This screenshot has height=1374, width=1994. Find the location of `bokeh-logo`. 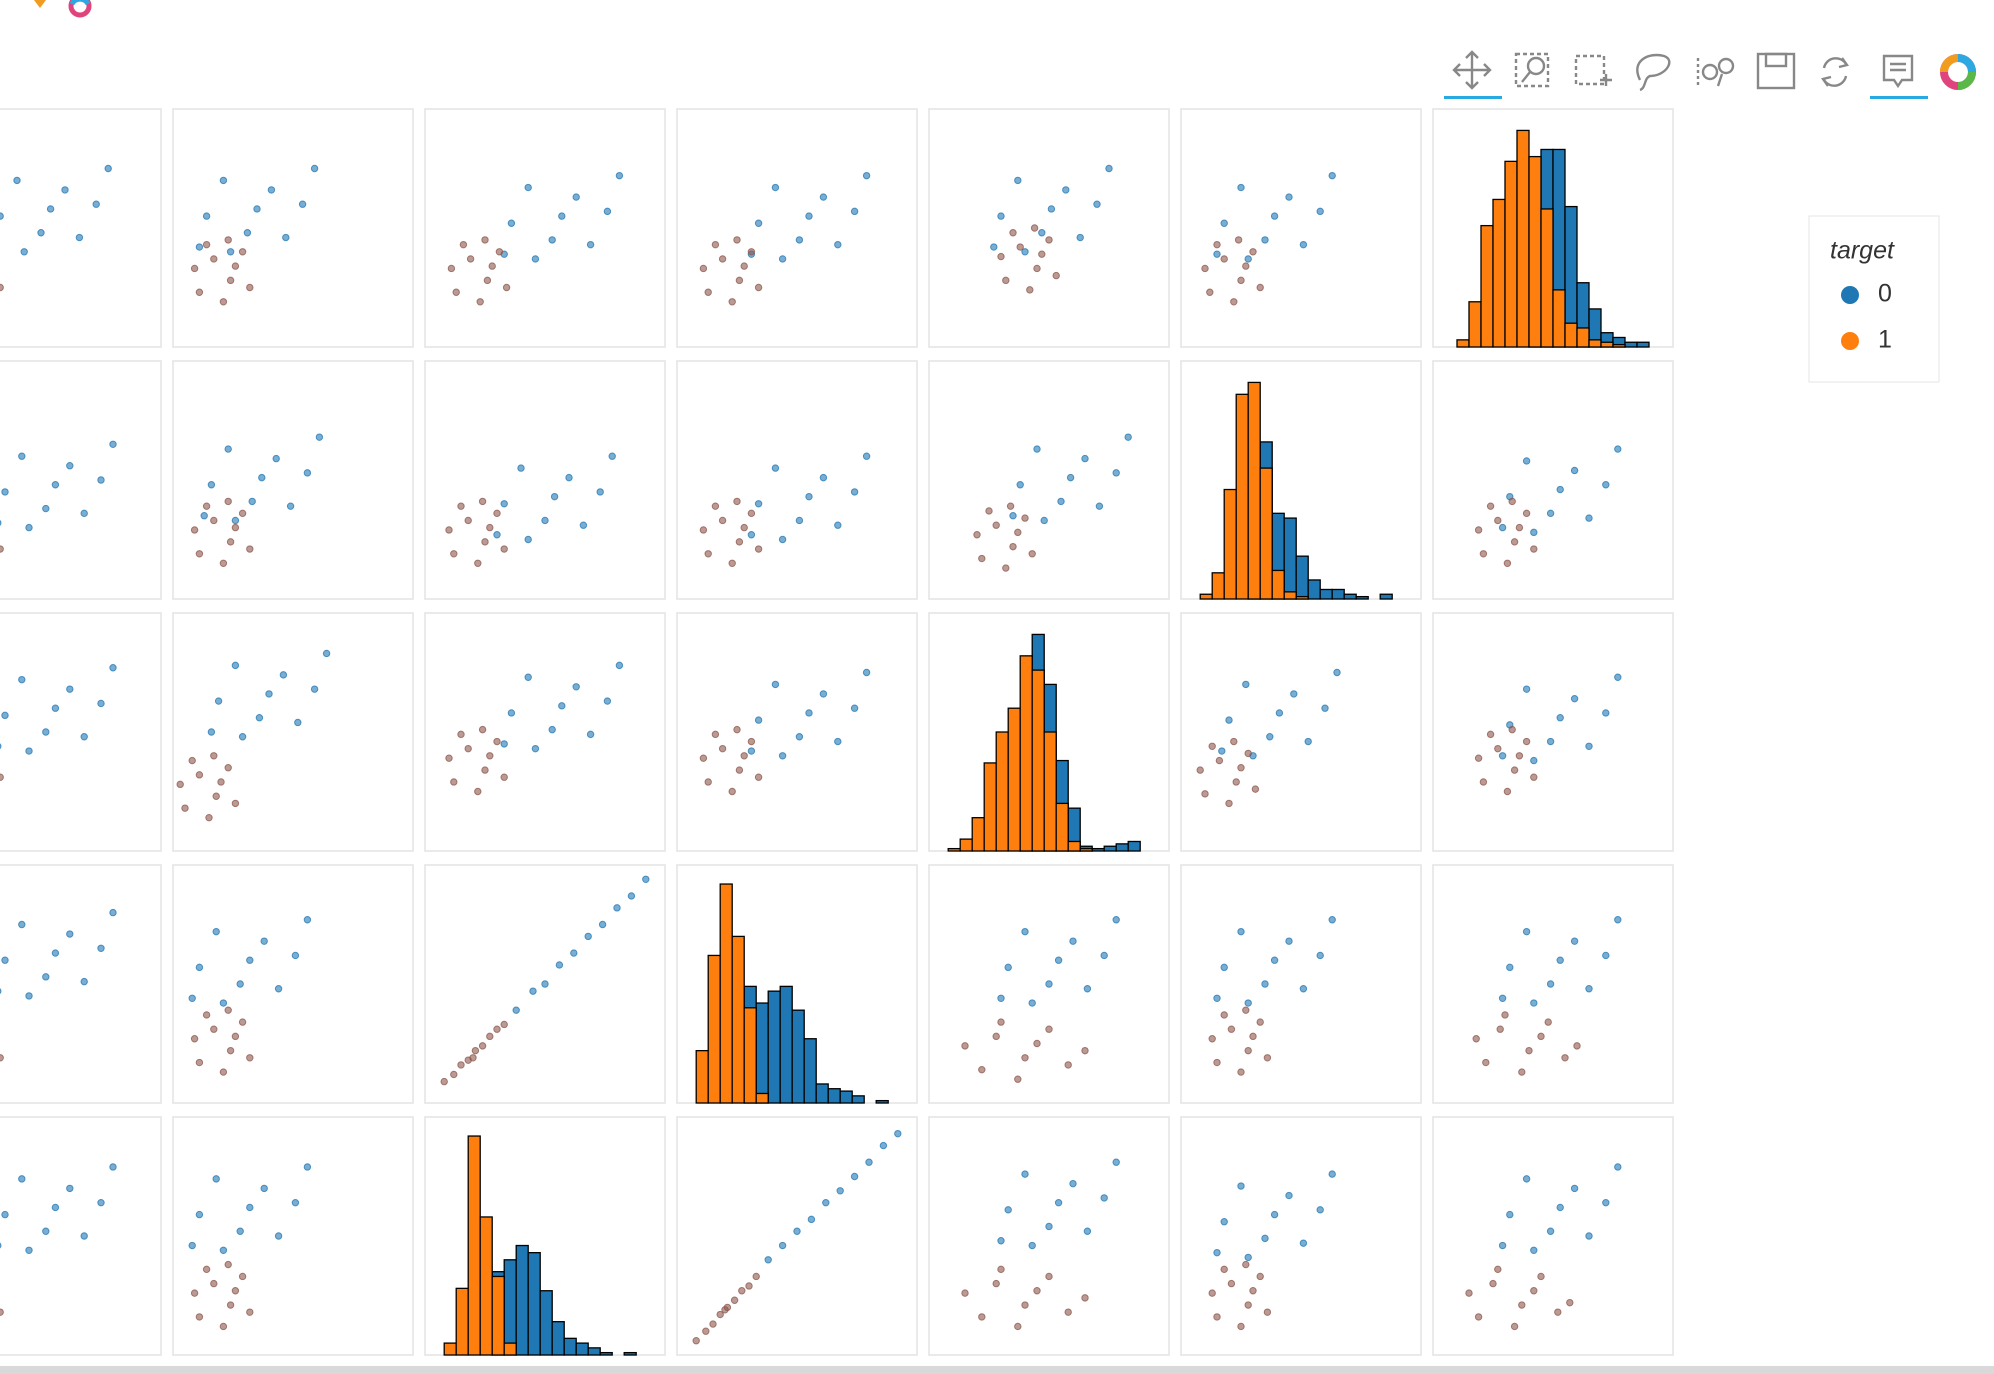

bokeh-logo is located at coordinates (1958, 72).